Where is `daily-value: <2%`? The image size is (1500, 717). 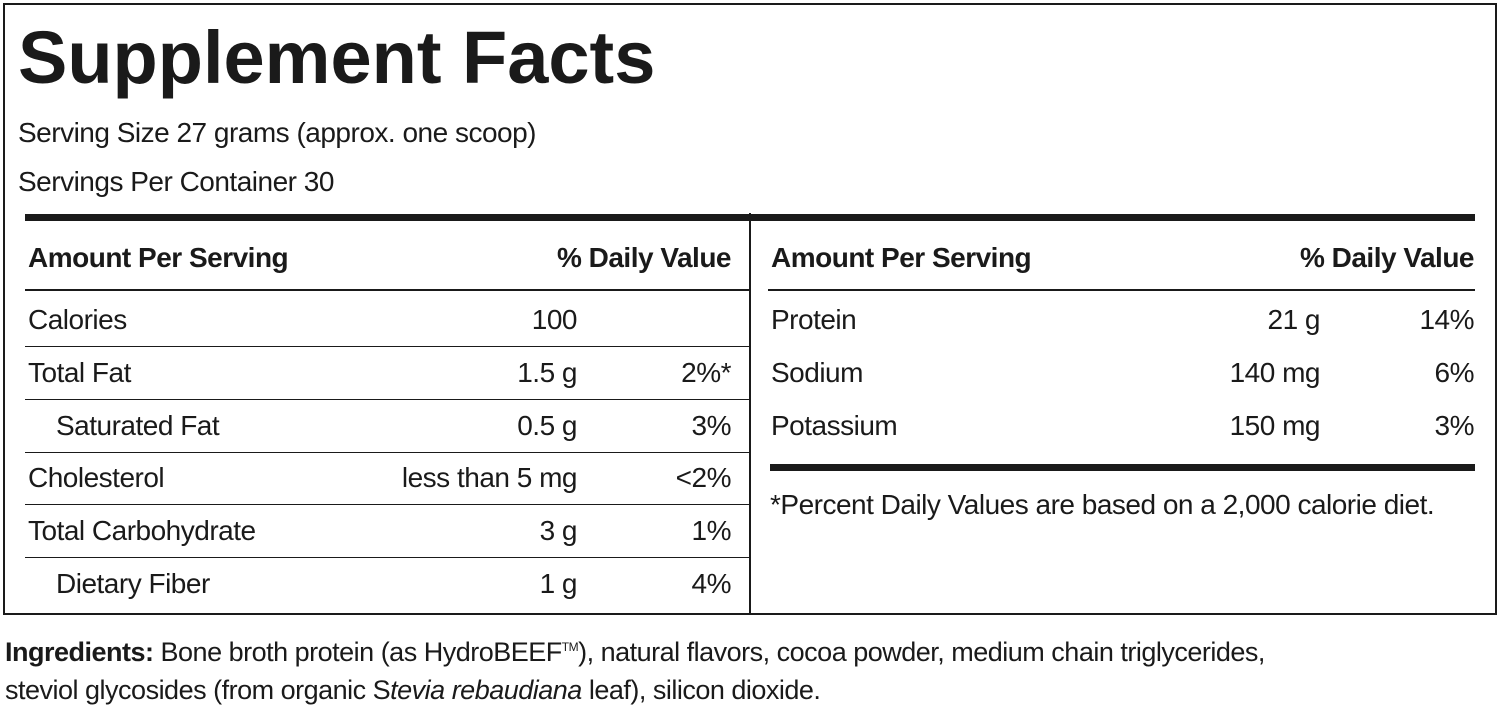
daily-value: <2% is located at coordinates (703, 478).